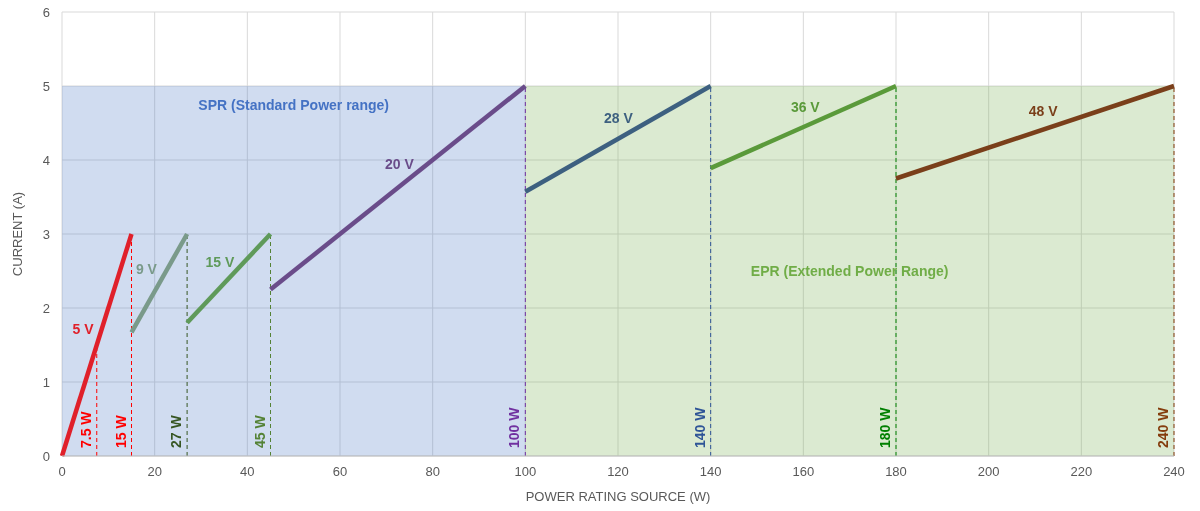 This screenshot has width=1200, height=511. I want to click on ref-line-label: 100 W, so click(514, 427).